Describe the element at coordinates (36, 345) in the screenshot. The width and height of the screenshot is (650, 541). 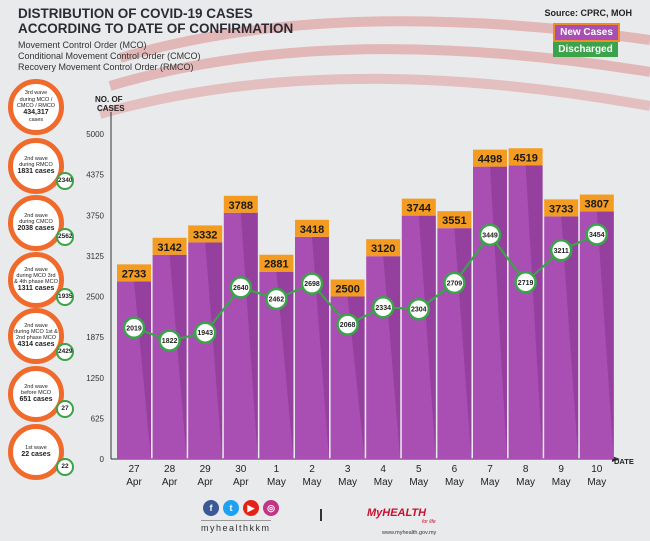
I see `wave-count: 4314 cases` at that location.